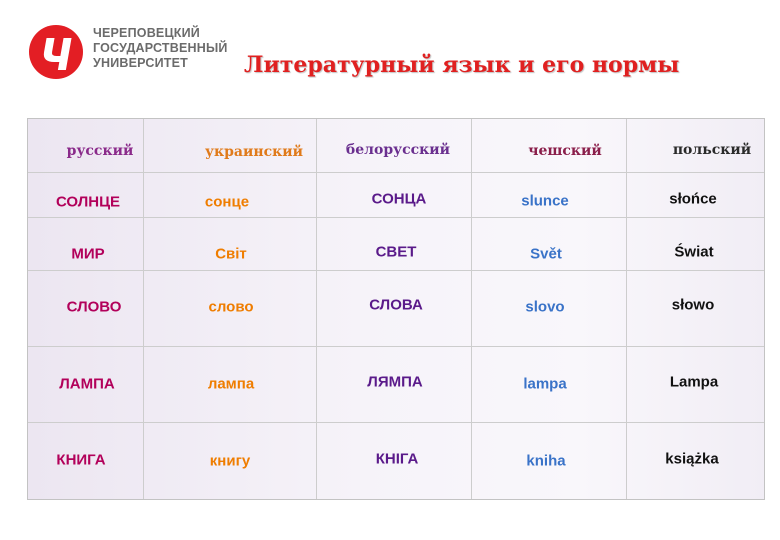  I want to click on cell-polish: słowo, so click(693, 305).